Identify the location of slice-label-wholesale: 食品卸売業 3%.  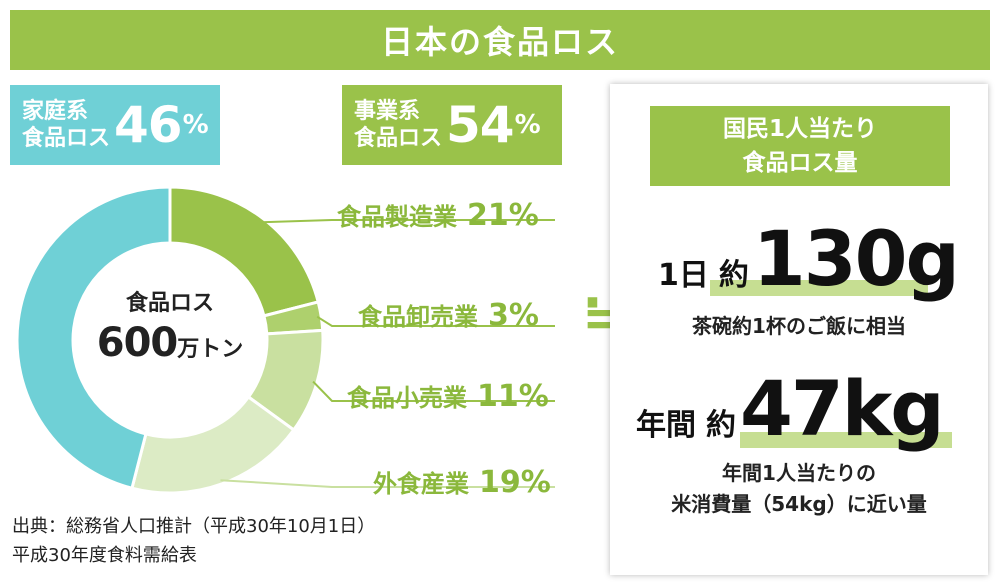
(448, 315).